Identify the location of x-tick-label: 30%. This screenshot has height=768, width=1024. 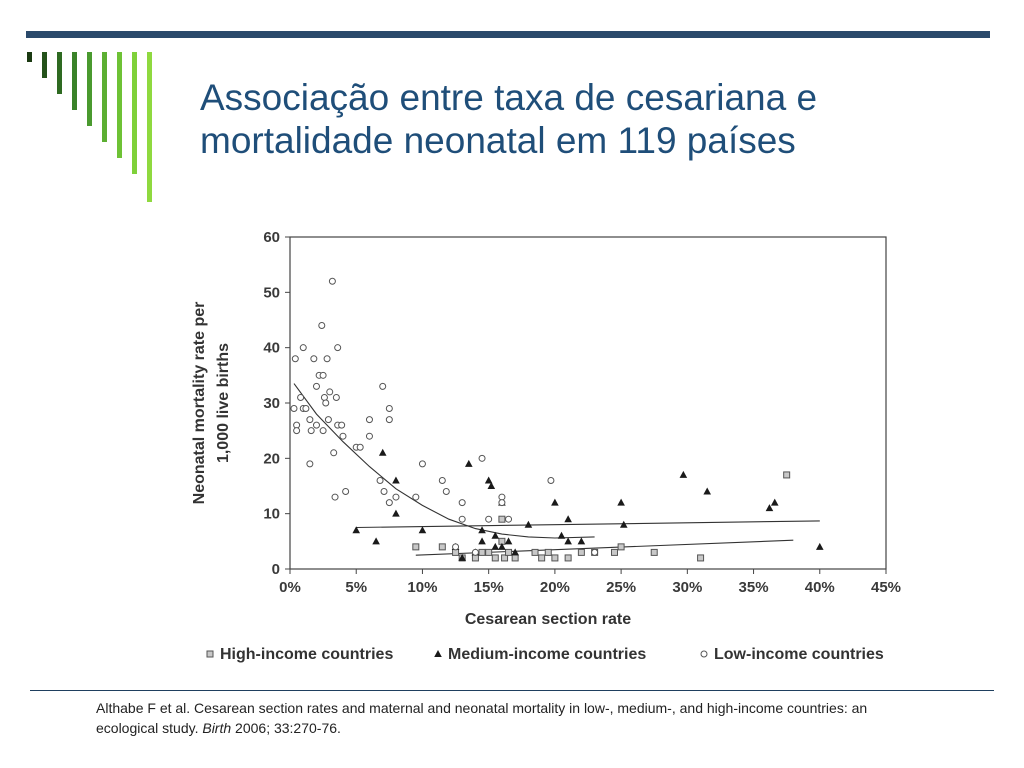
(687, 587).